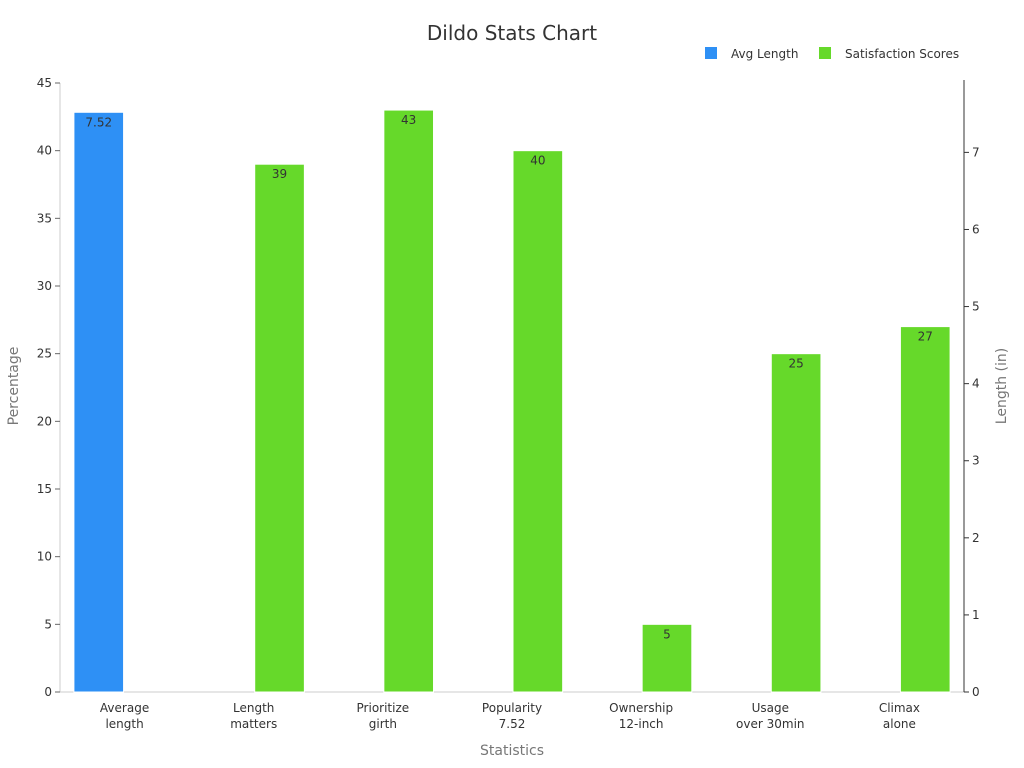  I want to click on data-label: 5, so click(667, 634).